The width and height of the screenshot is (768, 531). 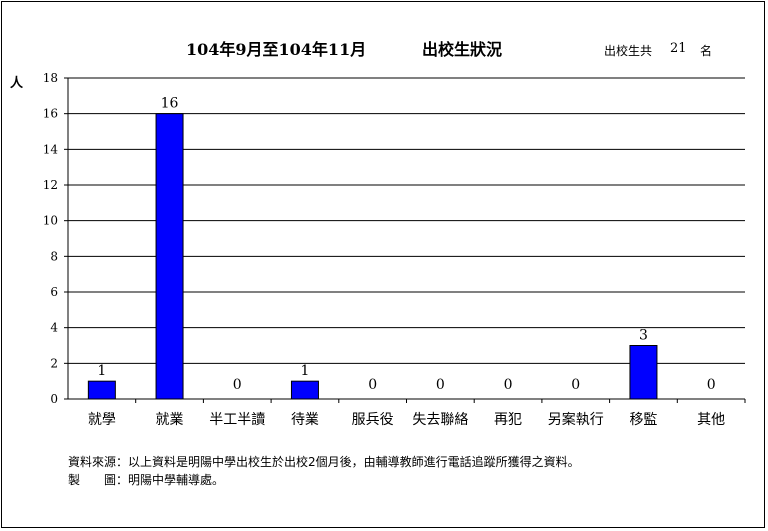 What do you see at coordinates (276, 49) in the screenshot?
I see `chart-date-range: 104年9月至104年11月` at bounding box center [276, 49].